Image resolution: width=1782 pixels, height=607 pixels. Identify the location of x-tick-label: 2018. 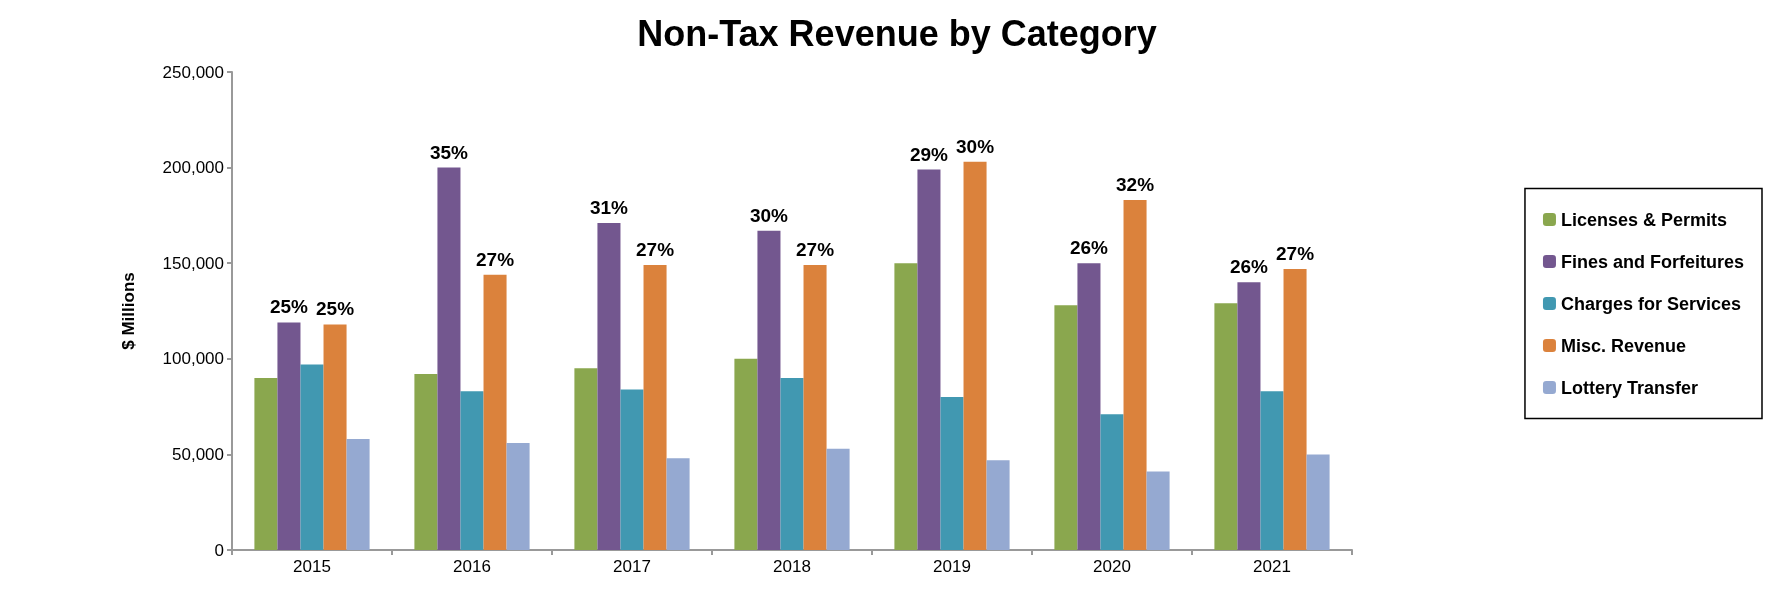
(792, 566).